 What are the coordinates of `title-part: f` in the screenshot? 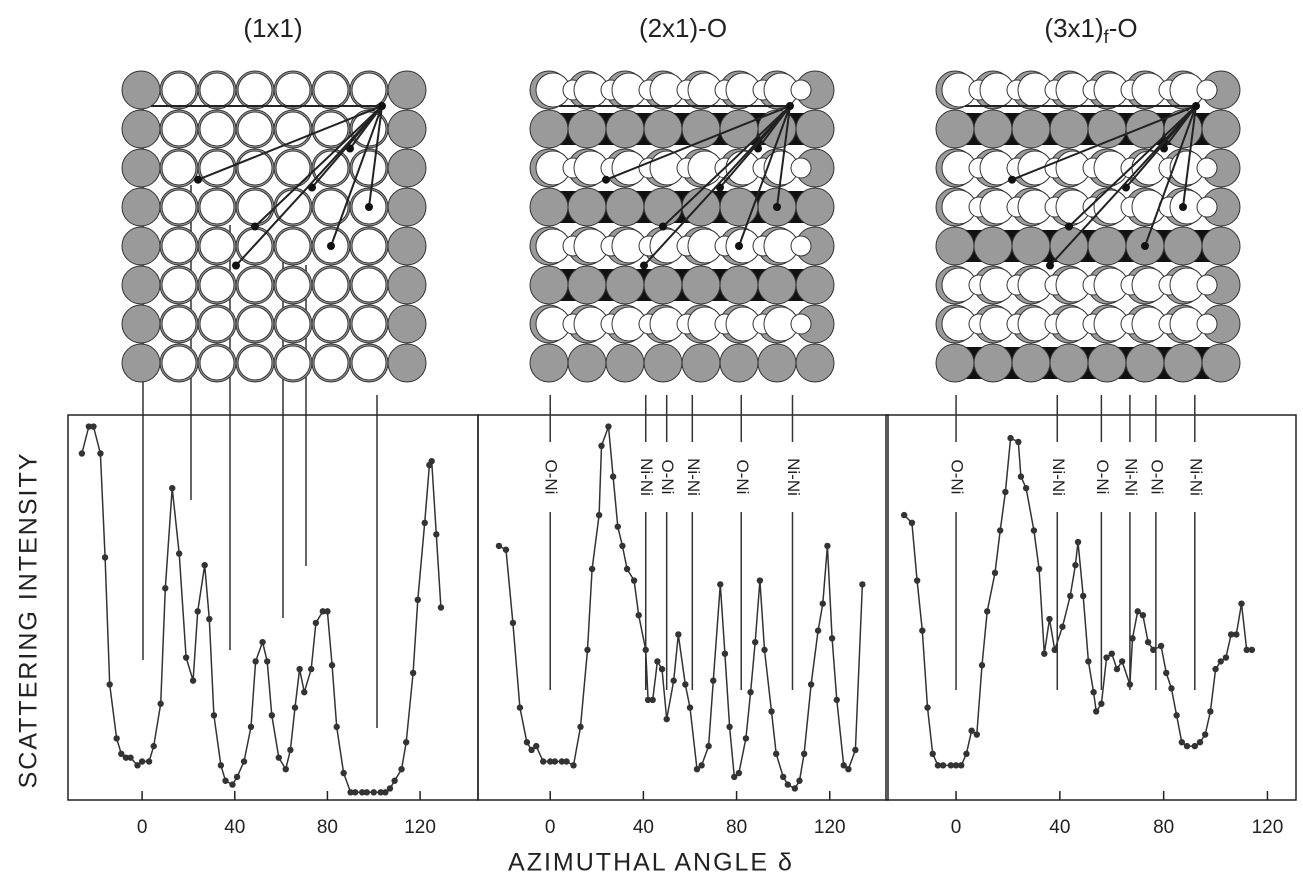 It's located at (1107, 37).